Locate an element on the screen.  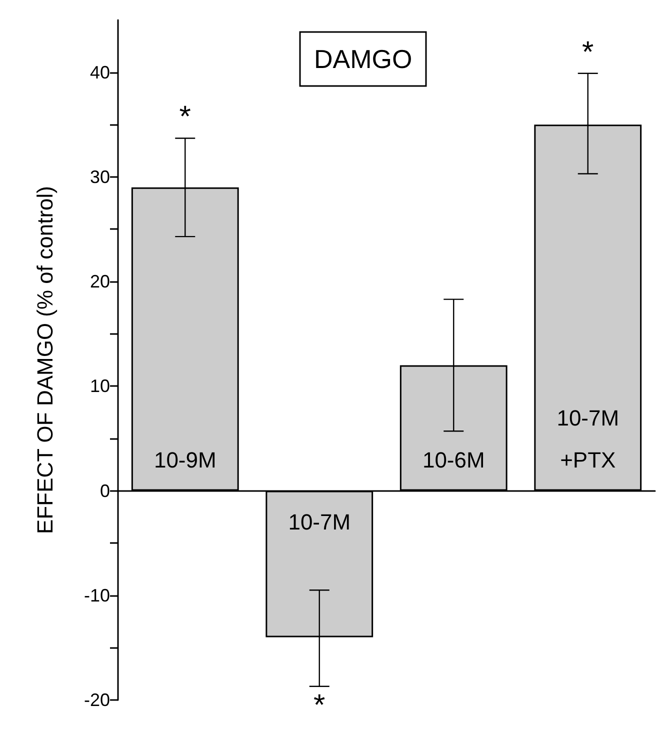
y-tick-label: -10 is located at coordinates (97, 595).